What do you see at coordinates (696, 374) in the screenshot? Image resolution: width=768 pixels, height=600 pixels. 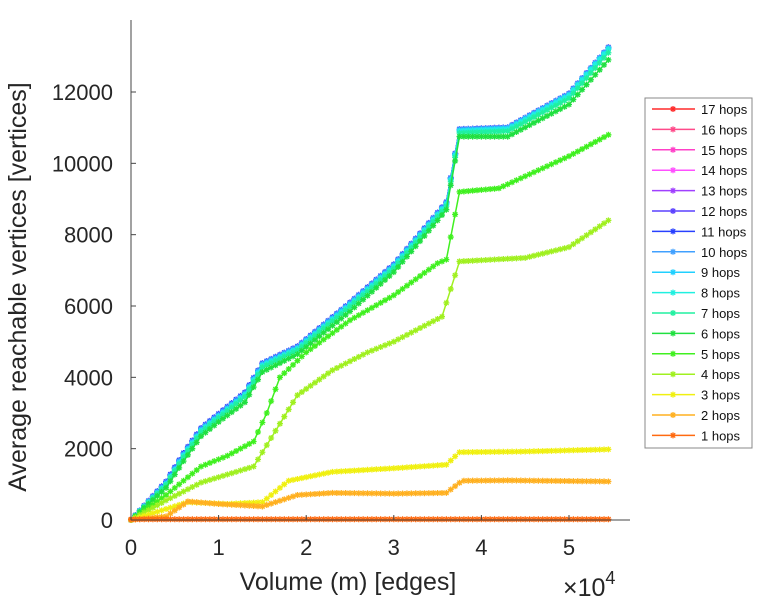 I see `legend-item: 4 hops` at bounding box center [696, 374].